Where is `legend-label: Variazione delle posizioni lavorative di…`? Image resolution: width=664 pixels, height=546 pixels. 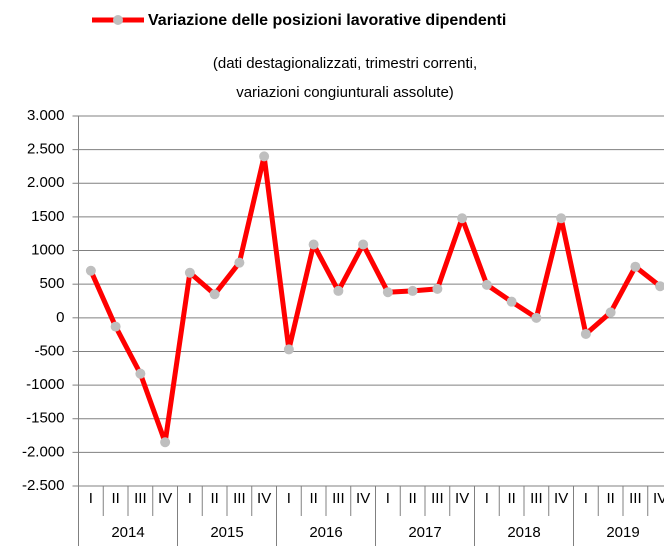
legend-label: Variazione delle posizioni lavorative di… is located at coordinates (327, 20).